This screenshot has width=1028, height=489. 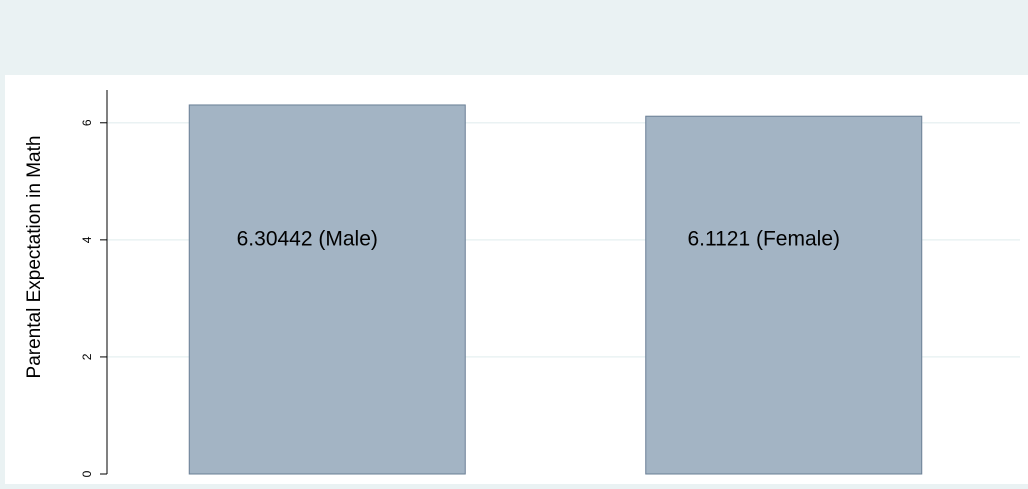 What do you see at coordinates (307, 239) in the screenshot?
I see `value-label: 6.30442 (Male)` at bounding box center [307, 239].